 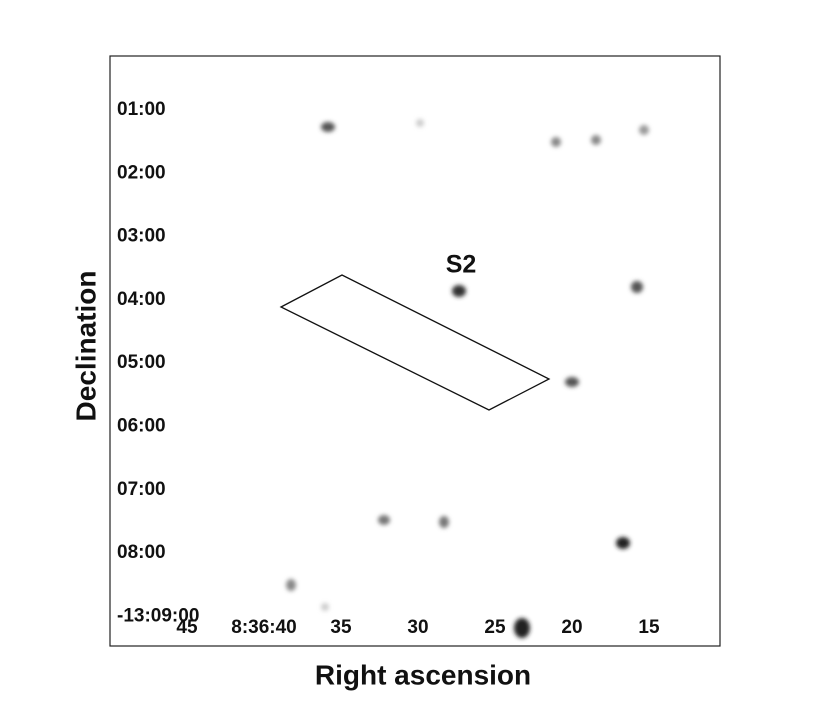 What do you see at coordinates (415, 342) in the screenshot?
I see `slit-region` at bounding box center [415, 342].